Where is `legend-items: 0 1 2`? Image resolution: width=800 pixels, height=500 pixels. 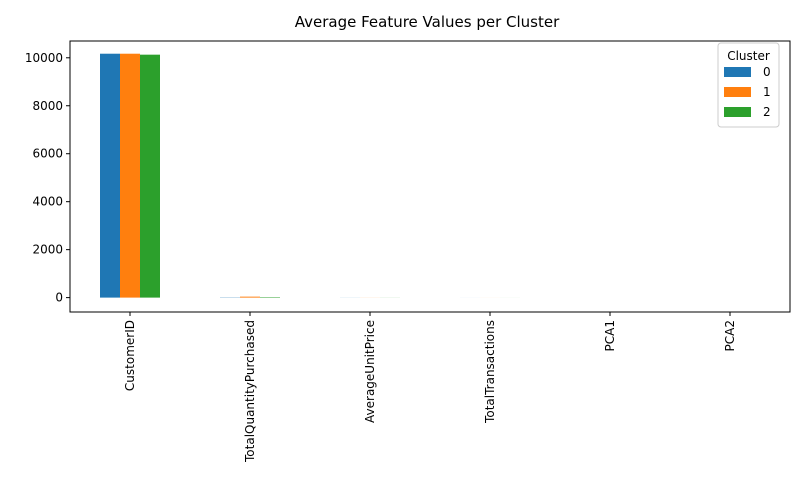
legend-items: 0 1 2 is located at coordinates (747, 92).